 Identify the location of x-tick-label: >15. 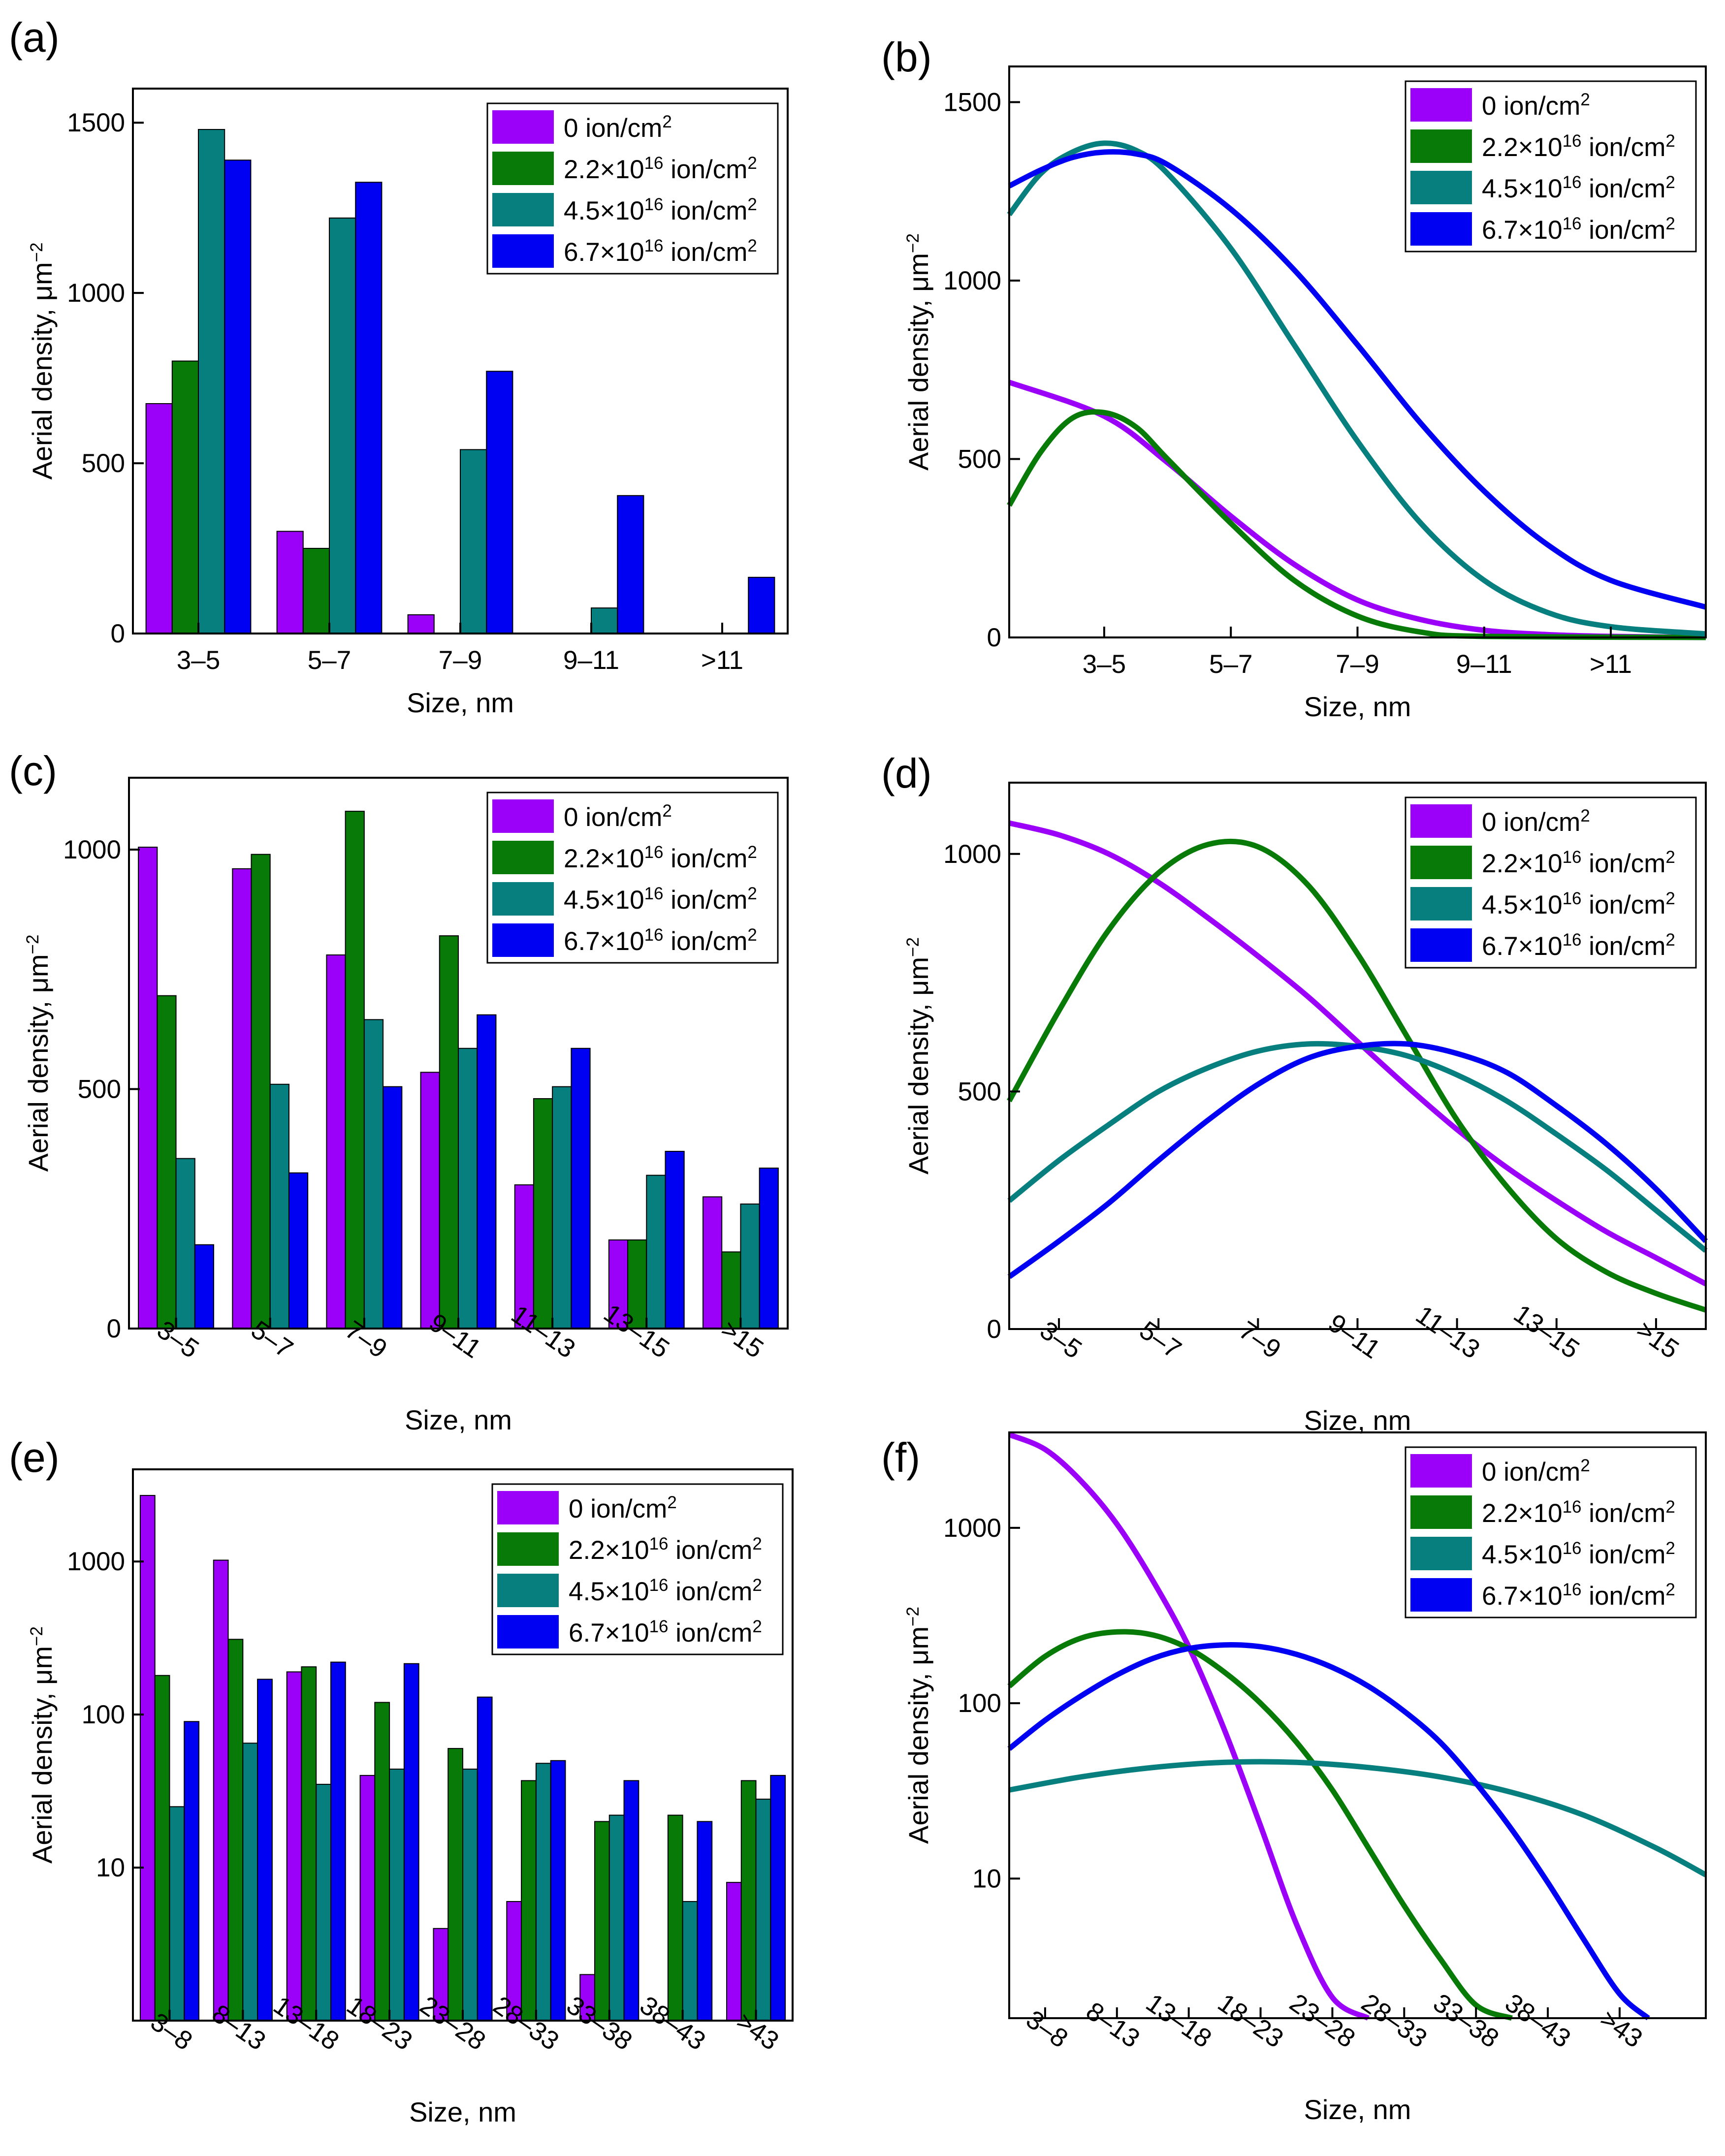
(1657, 1340).